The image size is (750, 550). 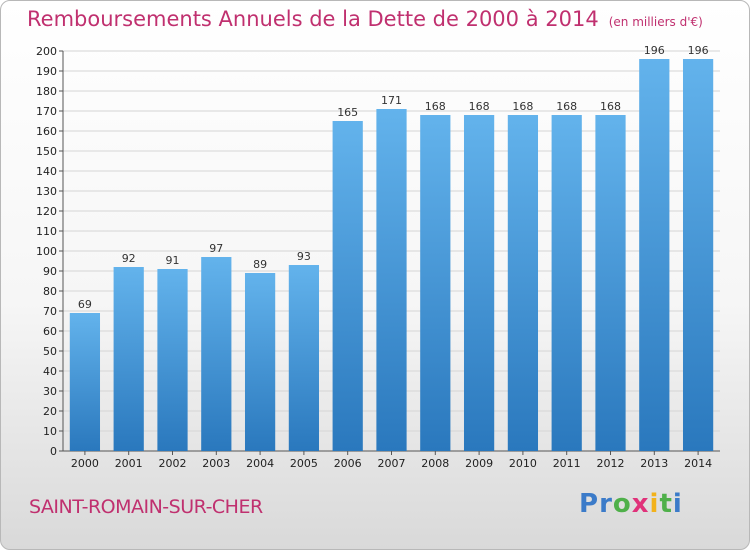 What do you see at coordinates (50, 291) in the screenshot?
I see `y-tick-label: 80` at bounding box center [50, 291].